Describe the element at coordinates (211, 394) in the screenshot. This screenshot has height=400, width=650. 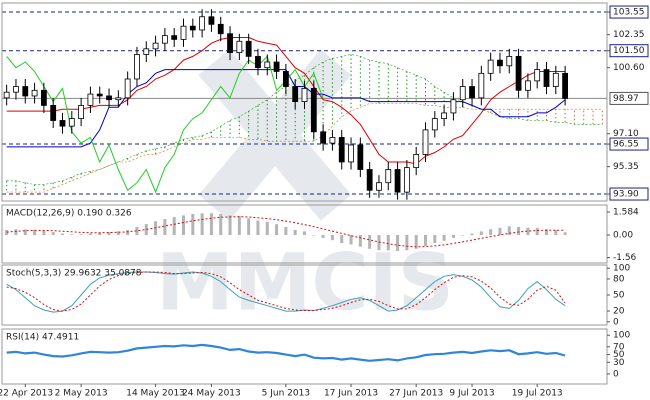
I see `x-tick-label: 24 May 2013` at that location.